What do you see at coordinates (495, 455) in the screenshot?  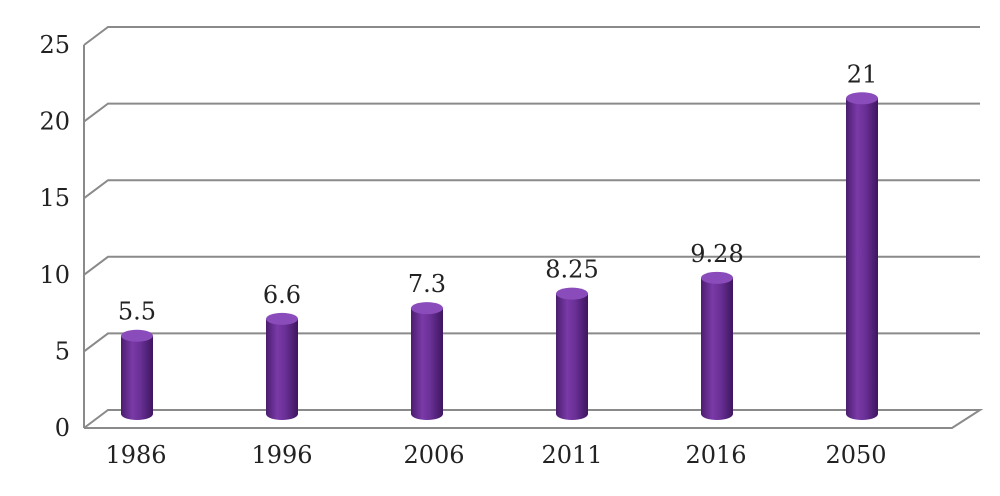 I see `x-axis-category-labels: 1986 1996 2006 2011 2016 2050` at bounding box center [495, 455].